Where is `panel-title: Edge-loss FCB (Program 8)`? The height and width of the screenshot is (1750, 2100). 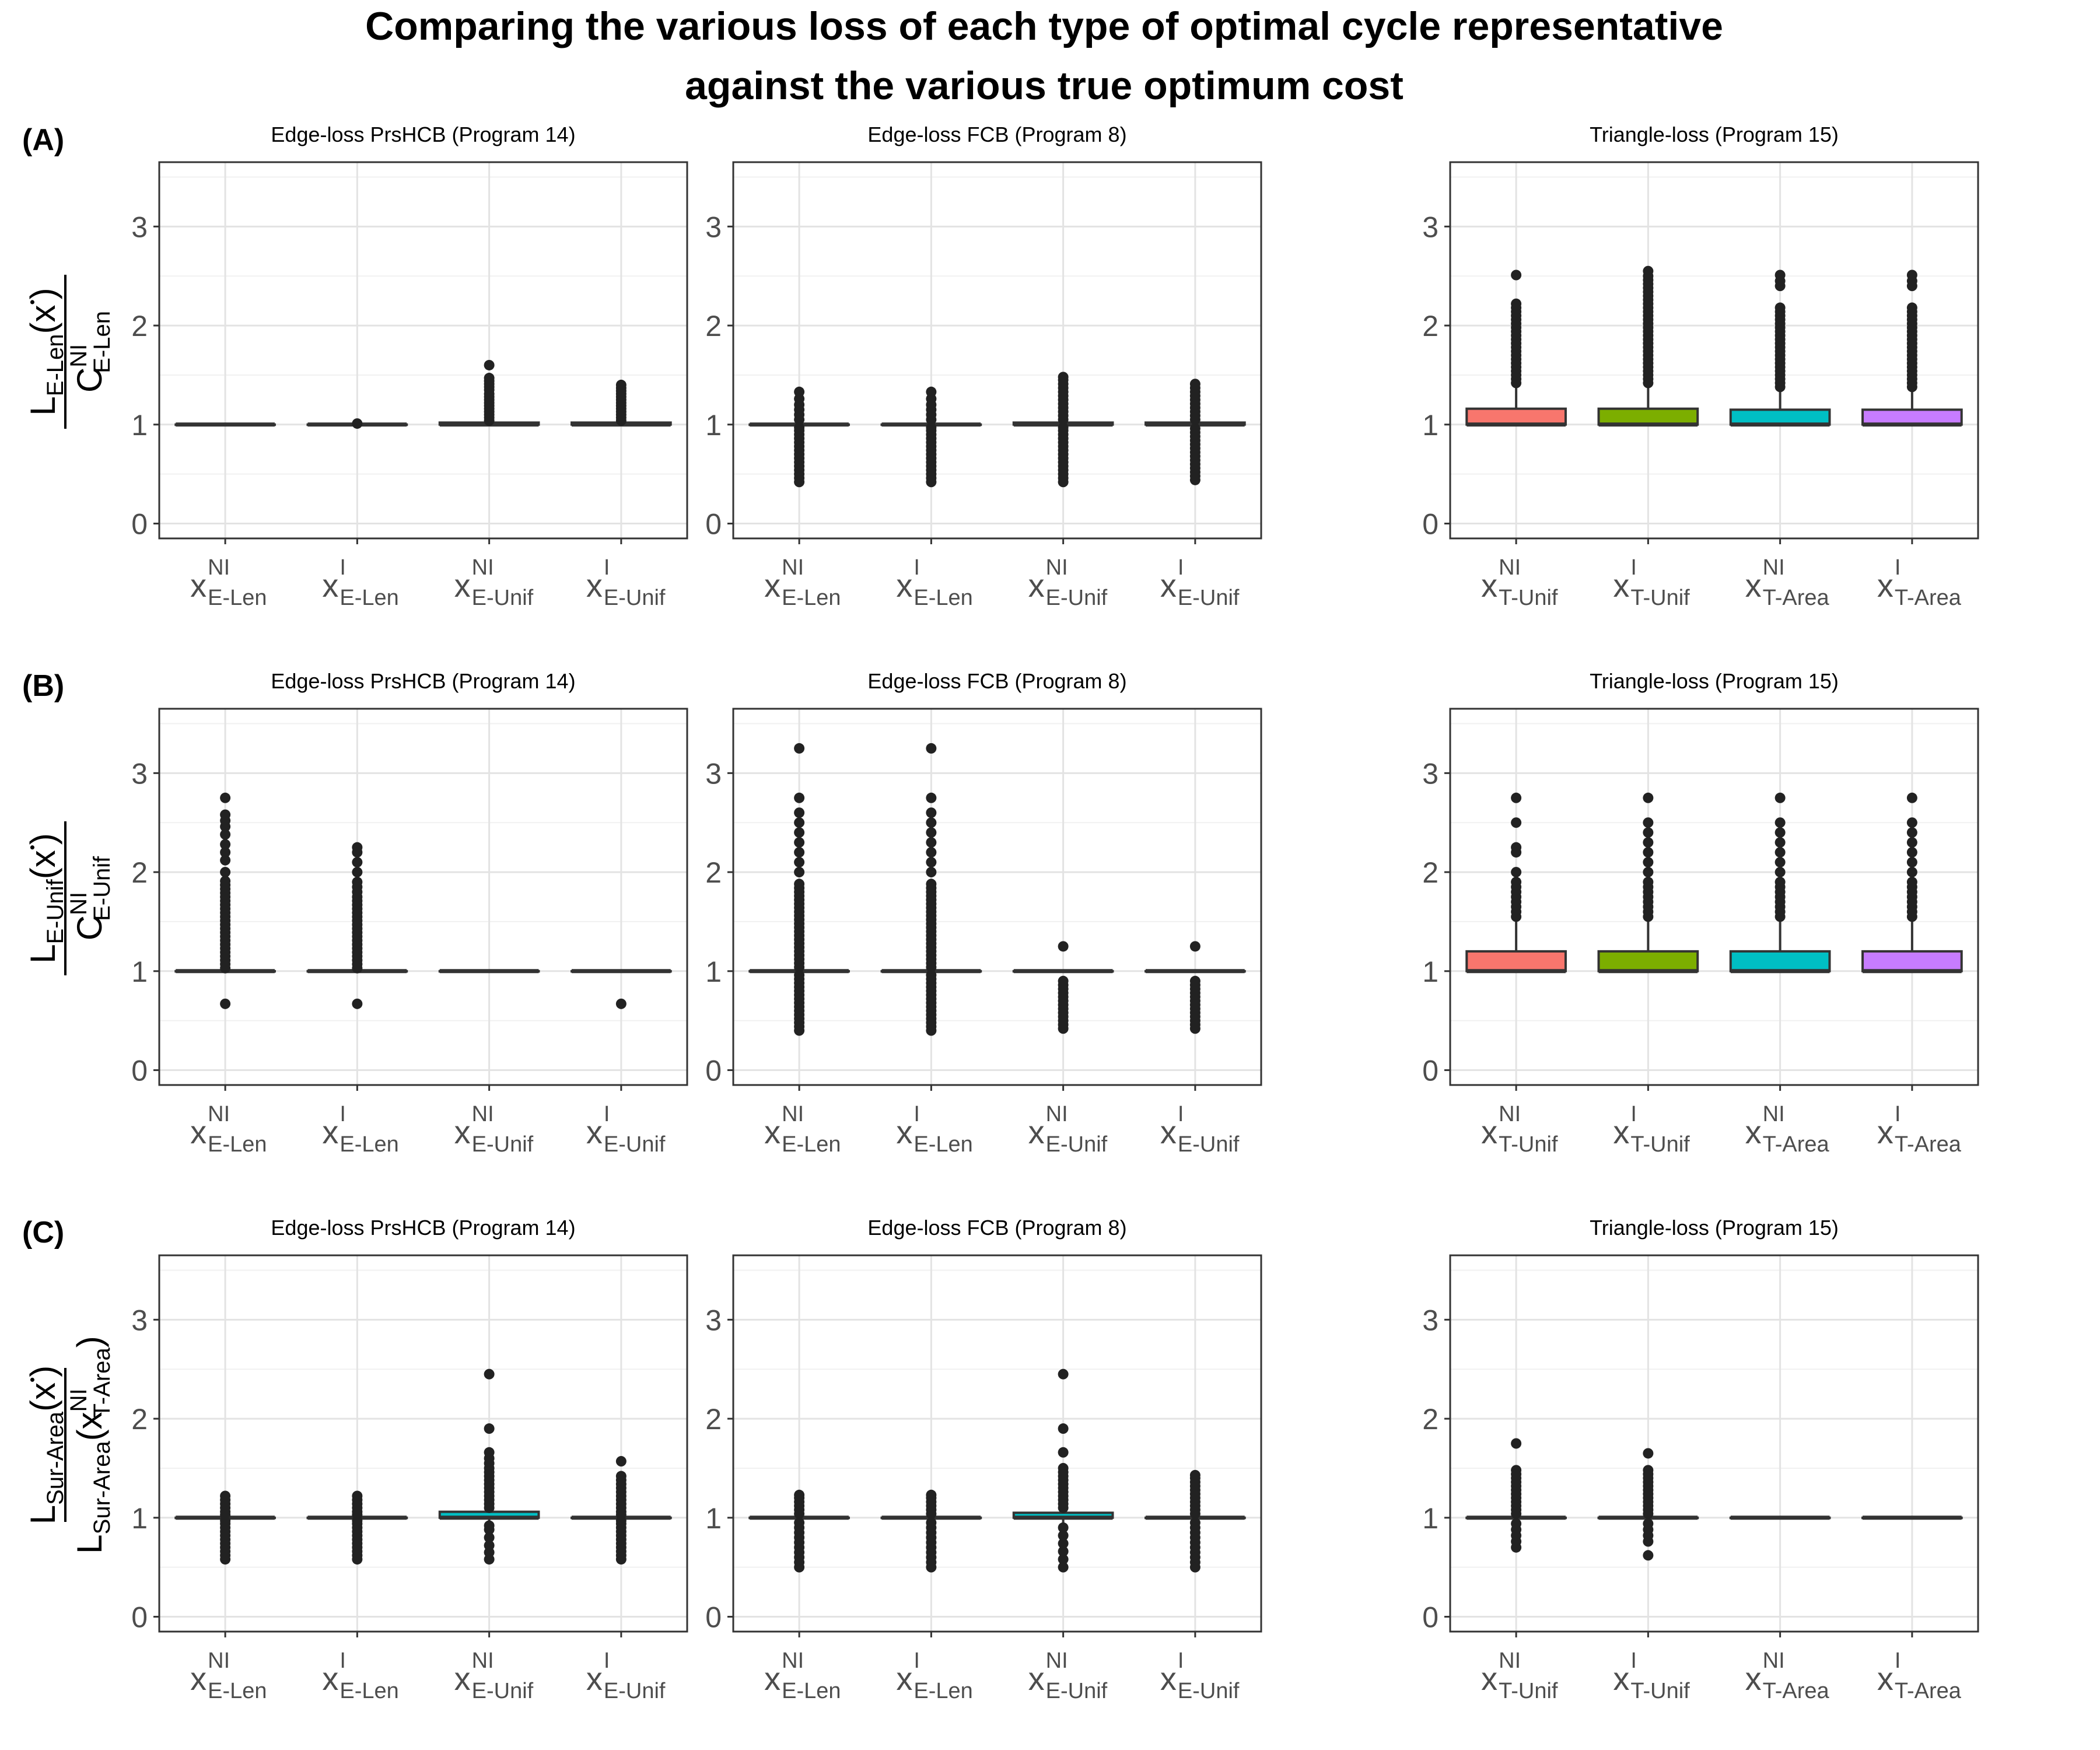 panel-title: Edge-loss FCB (Program 8) is located at coordinates (996, 681).